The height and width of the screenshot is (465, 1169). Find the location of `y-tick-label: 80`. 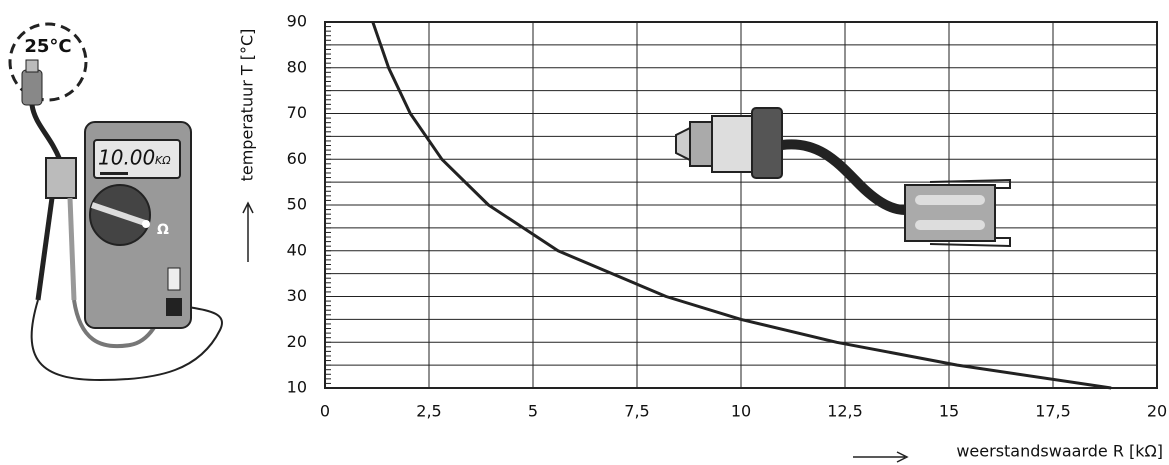

y-tick-label: 80 is located at coordinates (297, 66).